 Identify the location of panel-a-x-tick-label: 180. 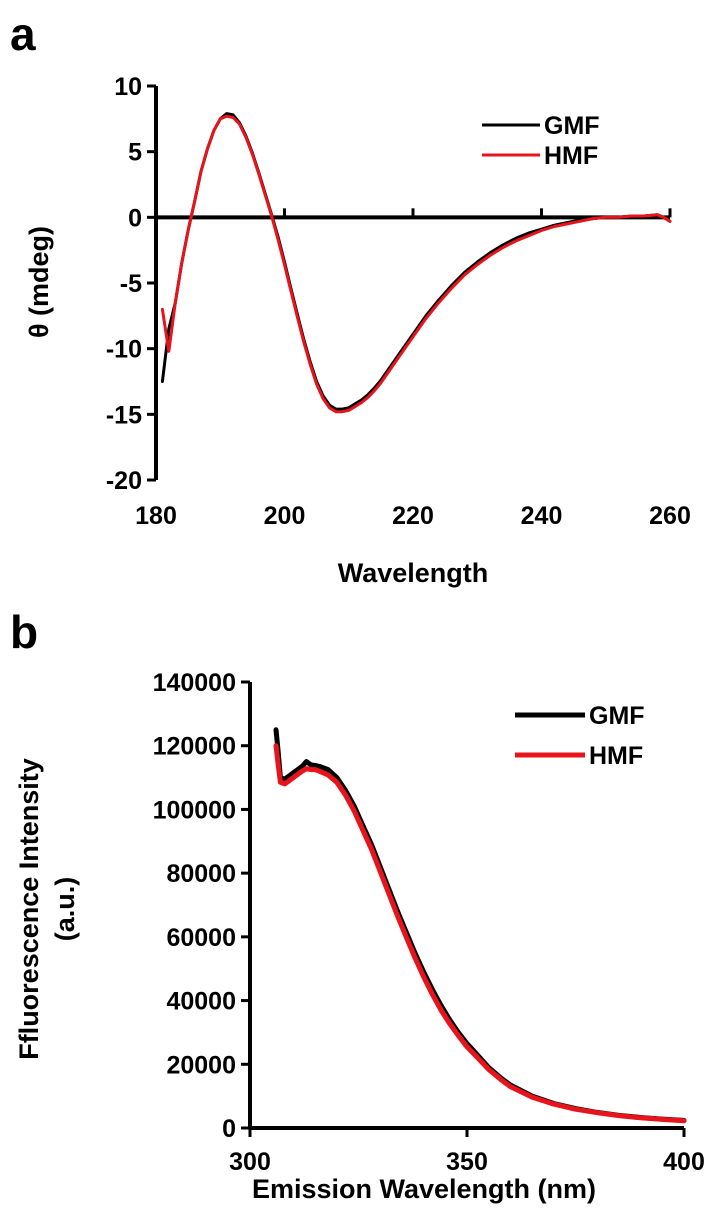
(156, 516).